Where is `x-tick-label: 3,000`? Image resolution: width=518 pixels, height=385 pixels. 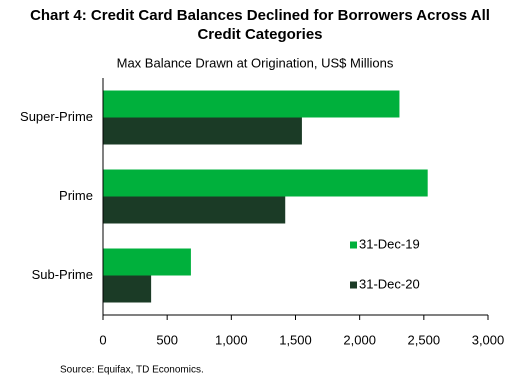
x-tick-label: 3,000 is located at coordinates (488, 339).